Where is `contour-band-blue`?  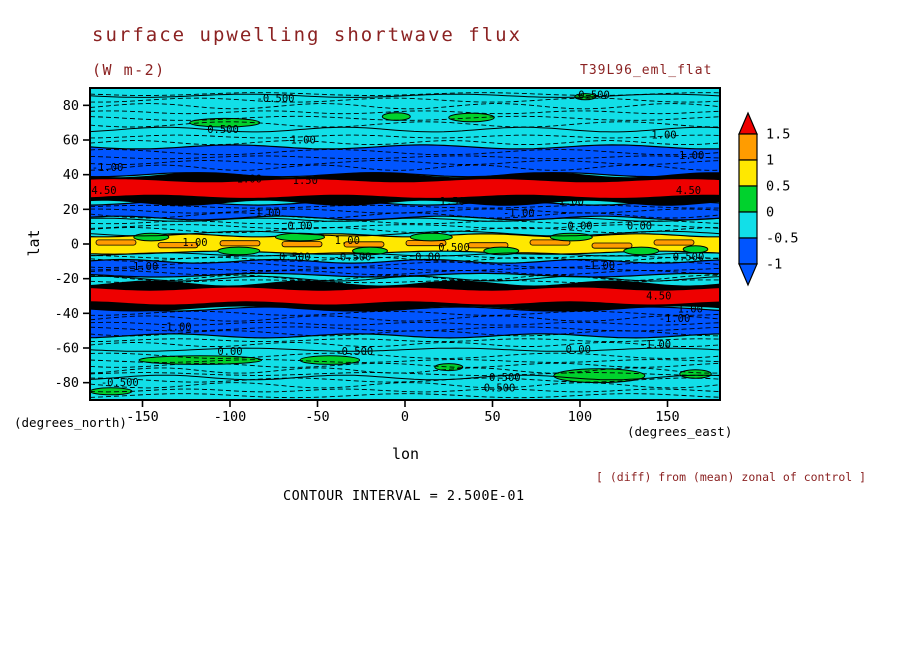 contour-band-blue is located at coordinates (405, 268).